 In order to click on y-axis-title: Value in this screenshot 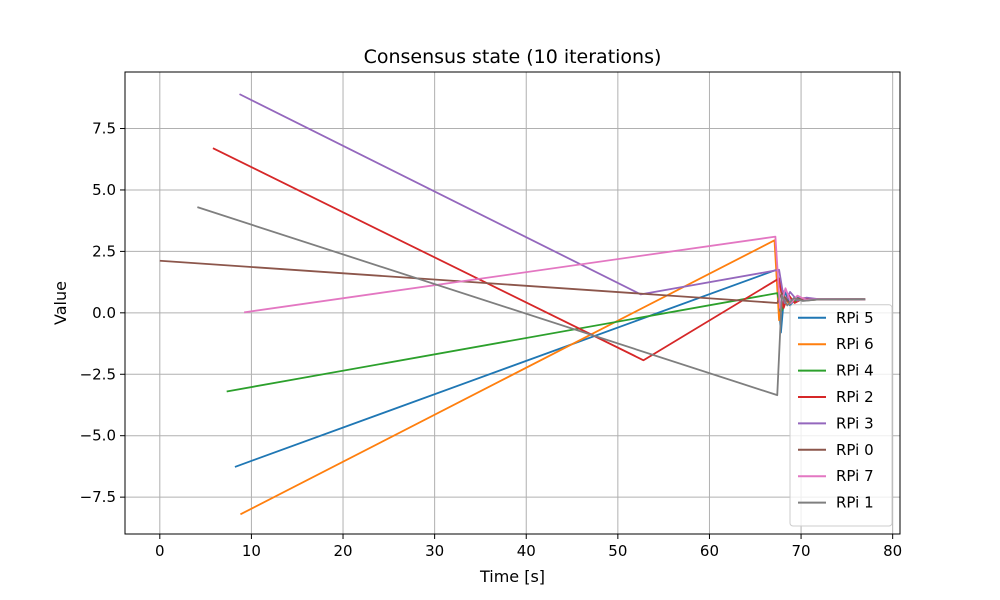, I will do `click(60, 303)`.